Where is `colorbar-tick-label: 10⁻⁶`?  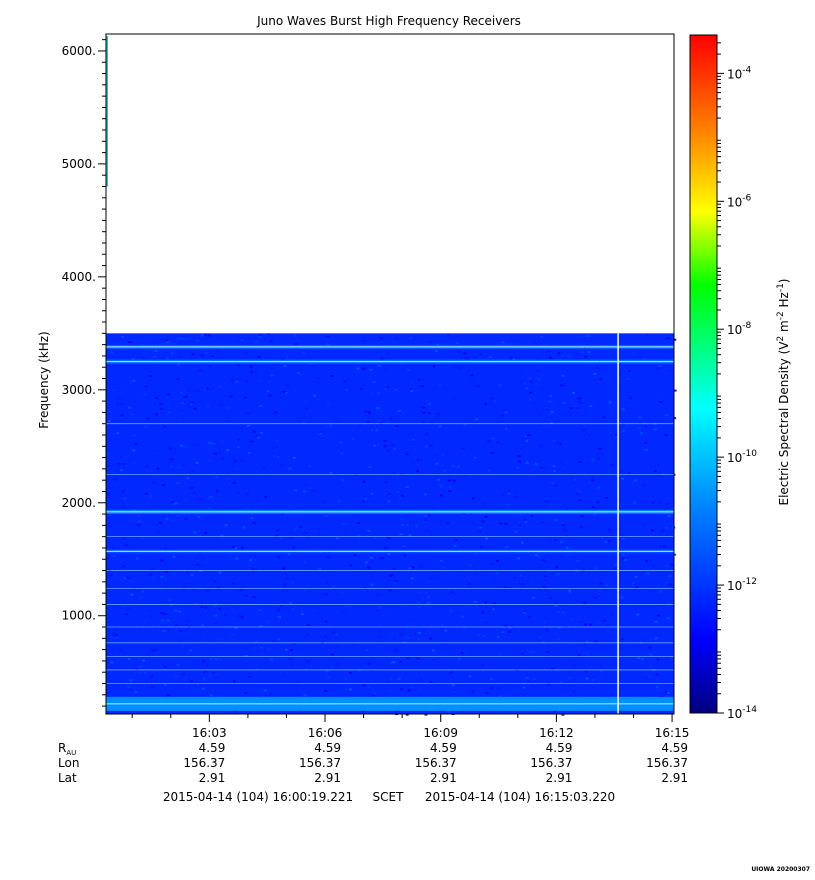 colorbar-tick-label: 10⁻⁶ is located at coordinates (739, 201).